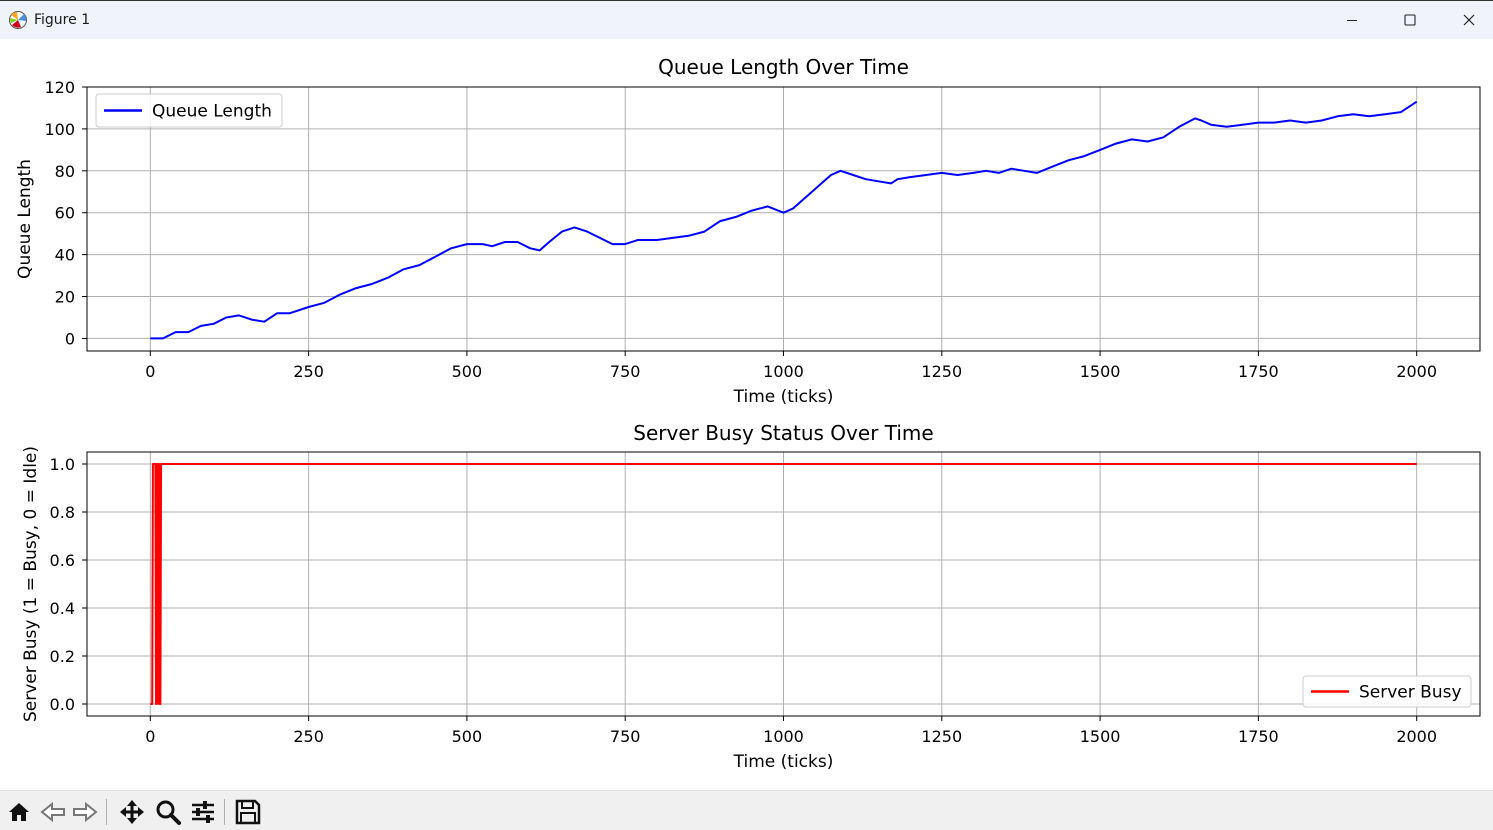 The image size is (1493, 830). I want to click on queue-ytick-label: 80, so click(65, 171).